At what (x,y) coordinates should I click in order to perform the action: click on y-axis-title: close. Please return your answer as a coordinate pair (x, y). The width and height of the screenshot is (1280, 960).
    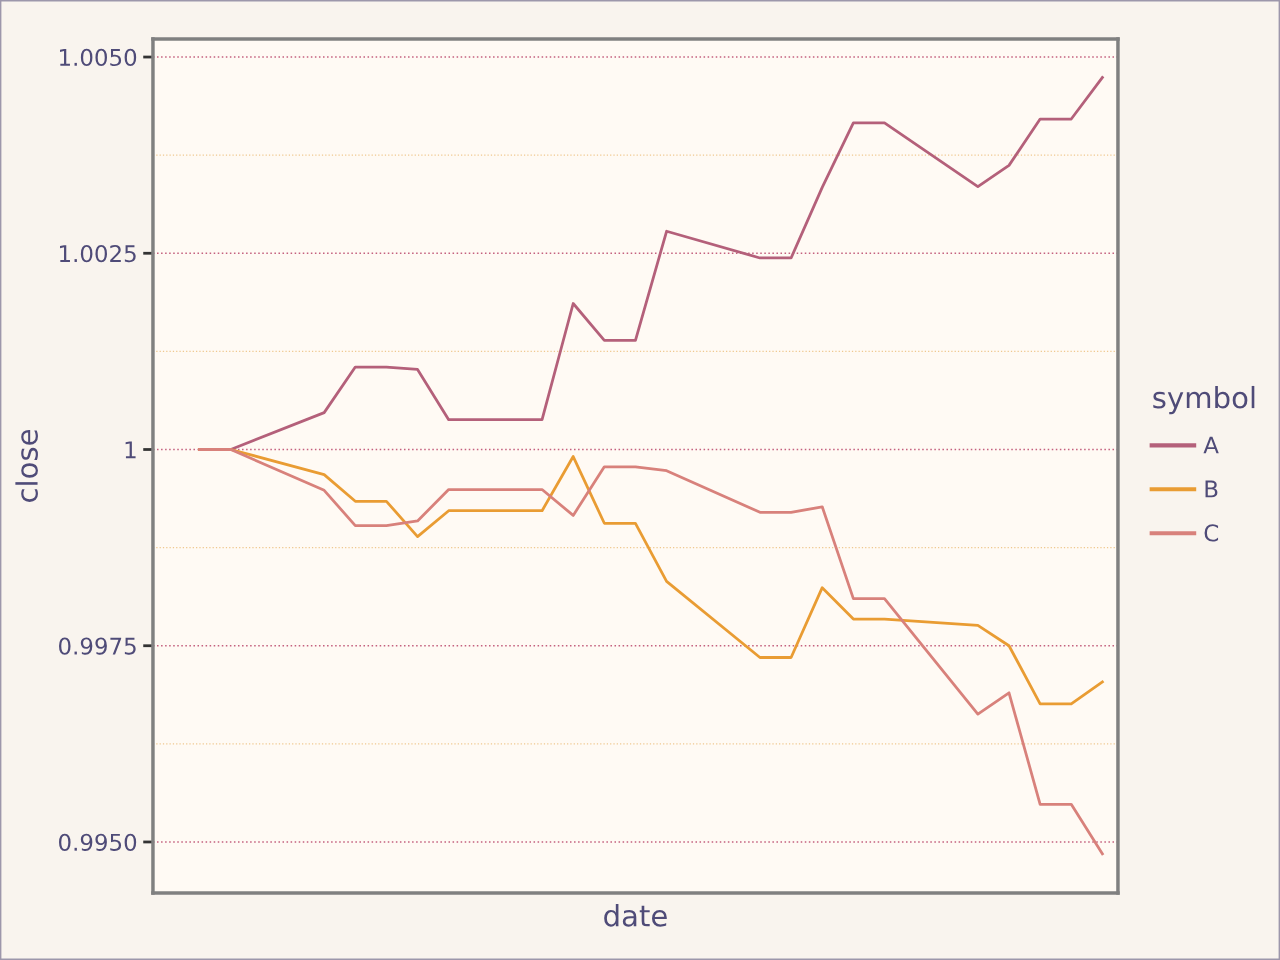
    Looking at the image, I should click on (26, 465).